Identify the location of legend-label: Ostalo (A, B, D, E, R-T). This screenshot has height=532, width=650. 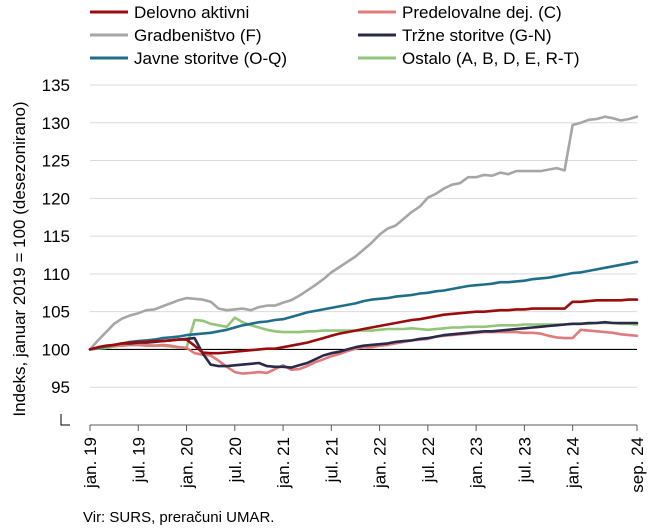
(491, 58).